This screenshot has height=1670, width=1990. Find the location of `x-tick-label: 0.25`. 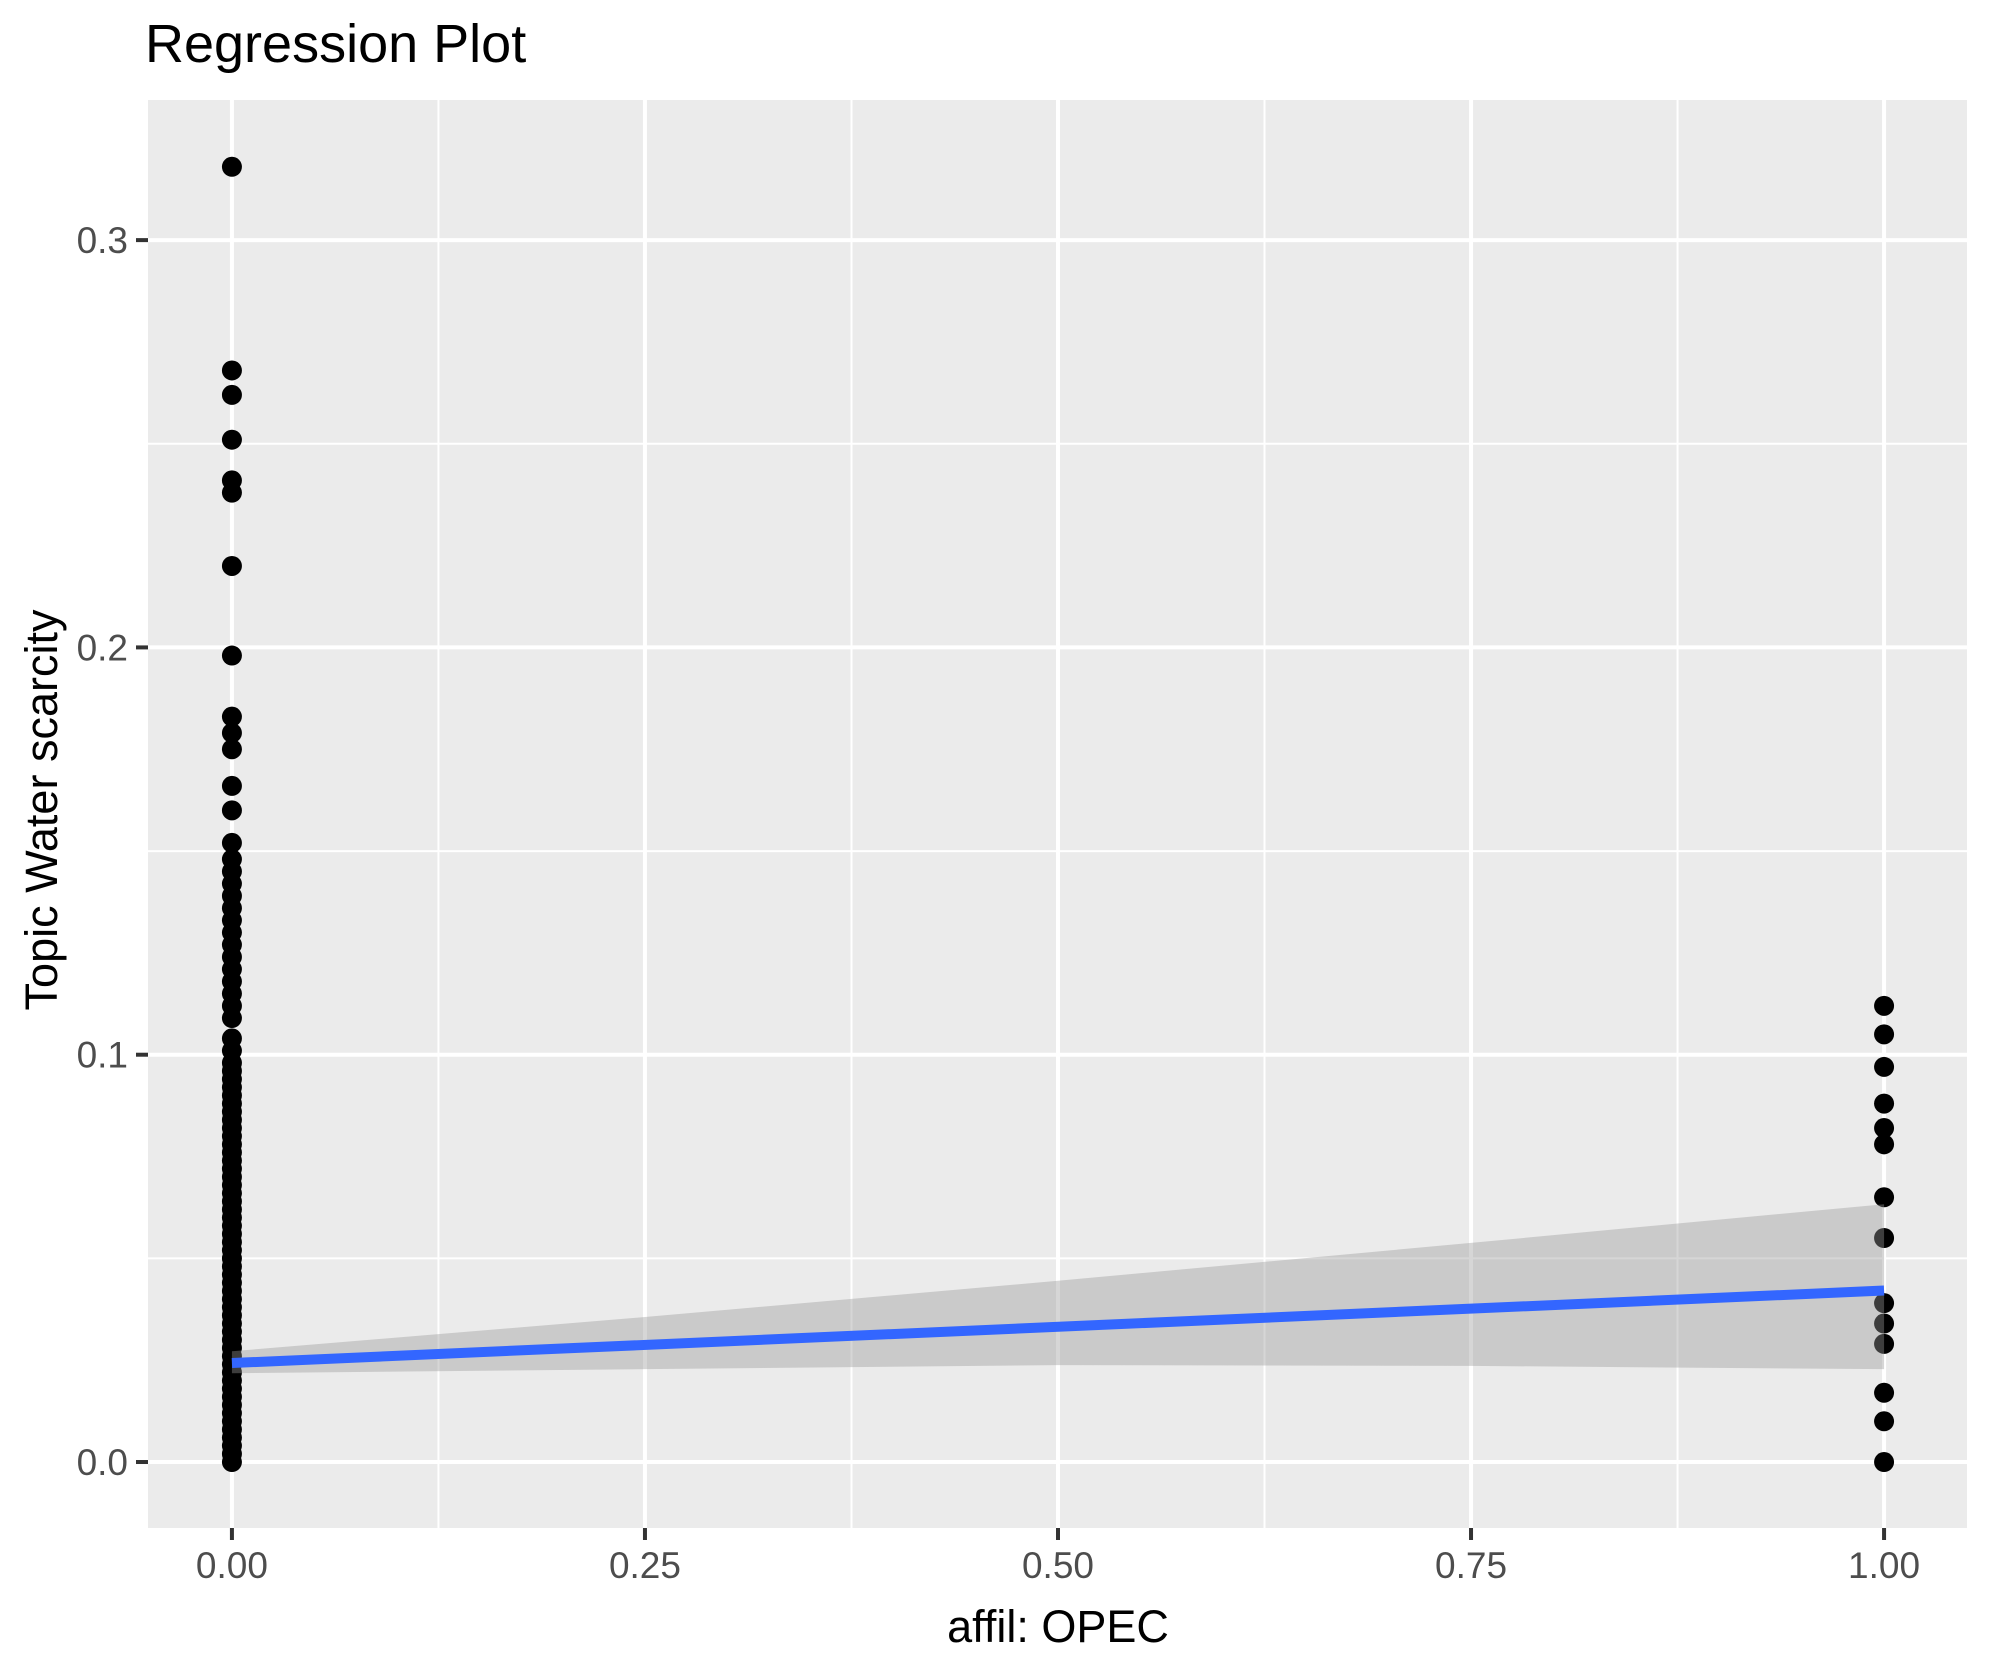

x-tick-label: 0.25 is located at coordinates (645, 1565).